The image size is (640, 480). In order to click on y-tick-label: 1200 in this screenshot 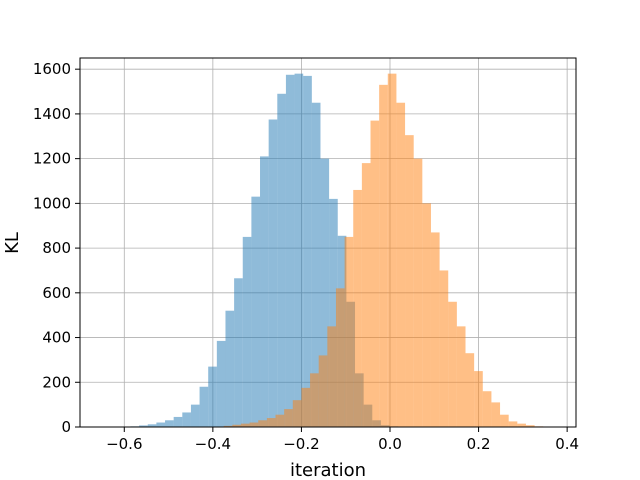, I will do `click(52, 159)`.